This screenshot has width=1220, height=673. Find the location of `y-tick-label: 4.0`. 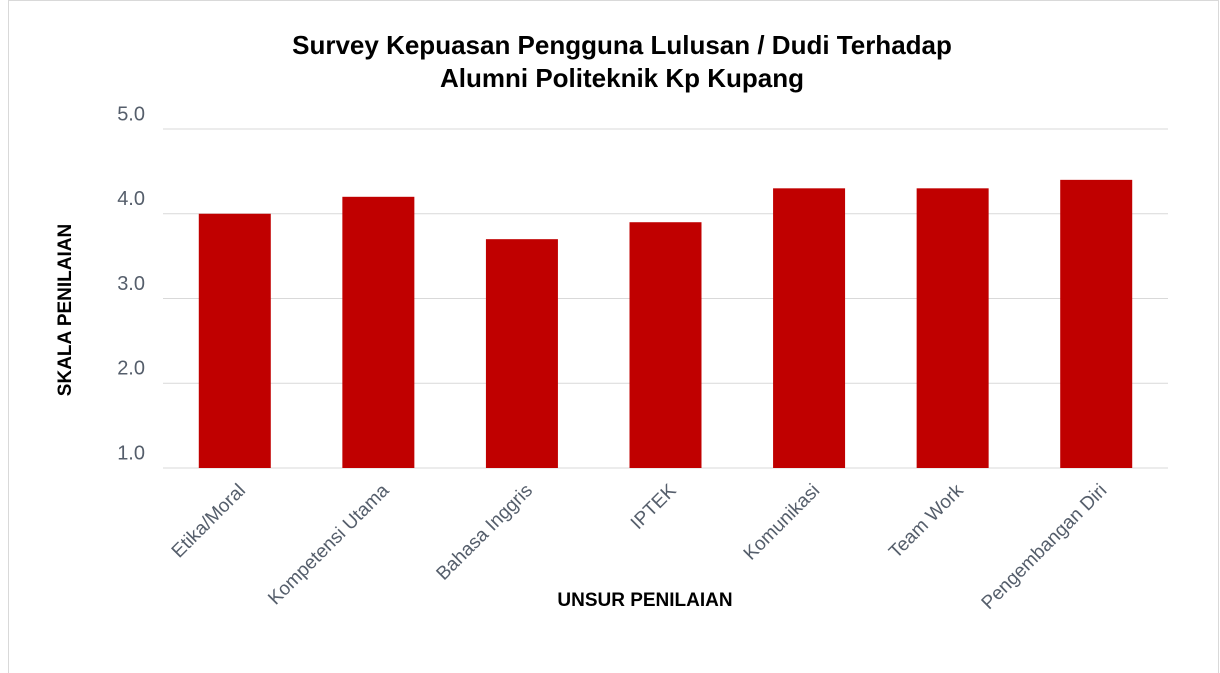

y-tick-label: 4.0 is located at coordinates (131, 199).